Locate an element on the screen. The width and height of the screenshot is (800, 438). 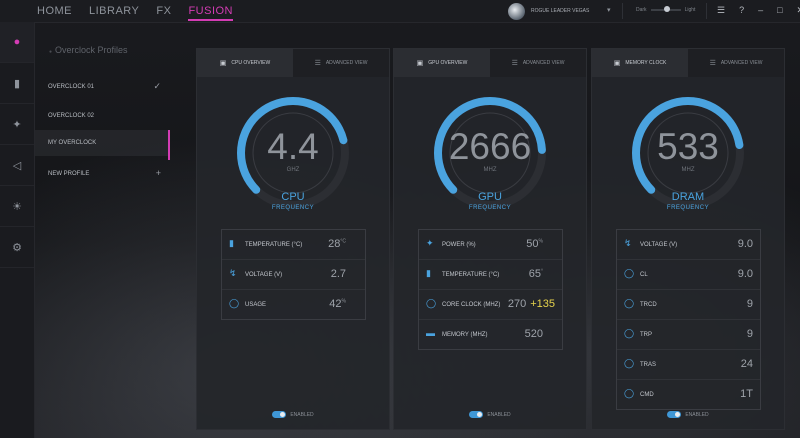
window-controls: ☰ ? – □ ✕ is located at coordinates (758, 10).